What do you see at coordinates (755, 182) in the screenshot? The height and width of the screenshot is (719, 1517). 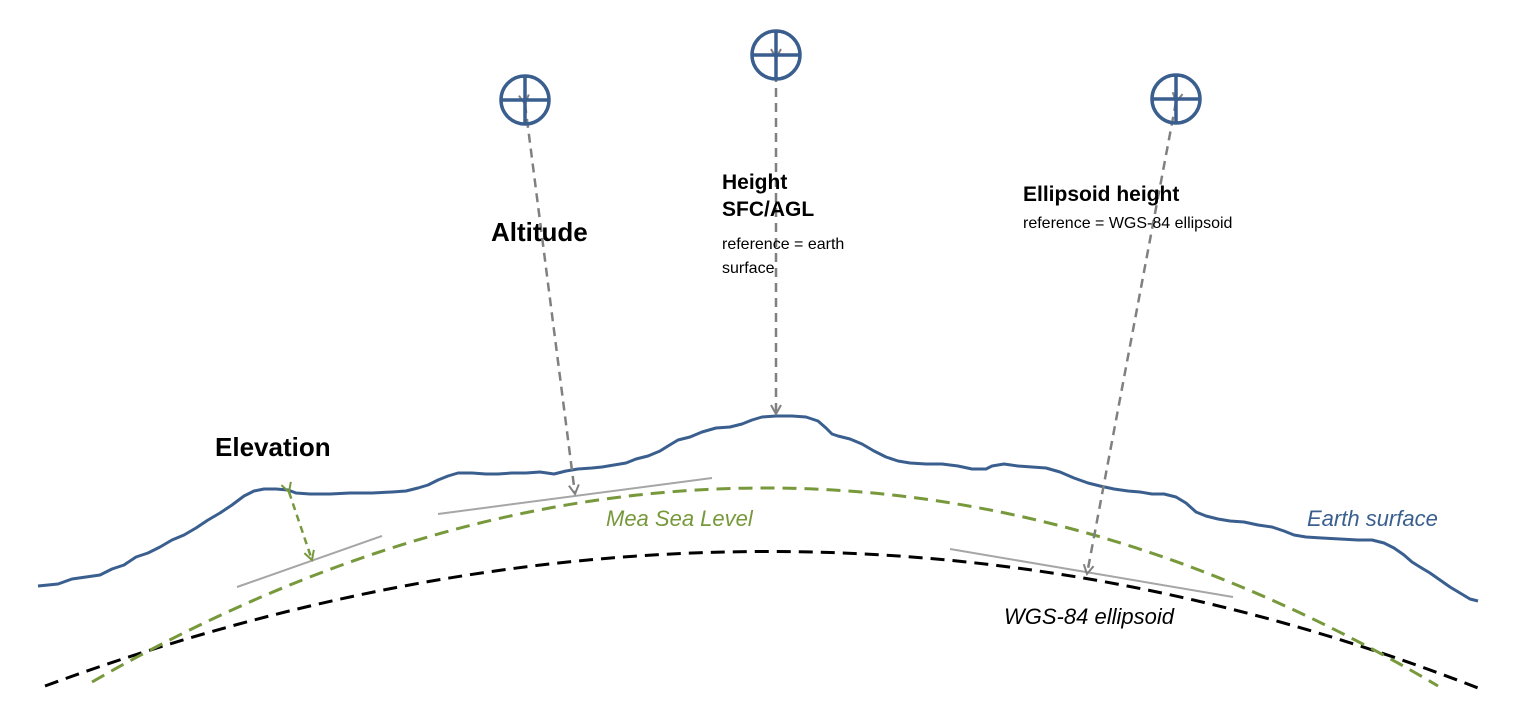 I see `height-title-line1: Height` at bounding box center [755, 182].